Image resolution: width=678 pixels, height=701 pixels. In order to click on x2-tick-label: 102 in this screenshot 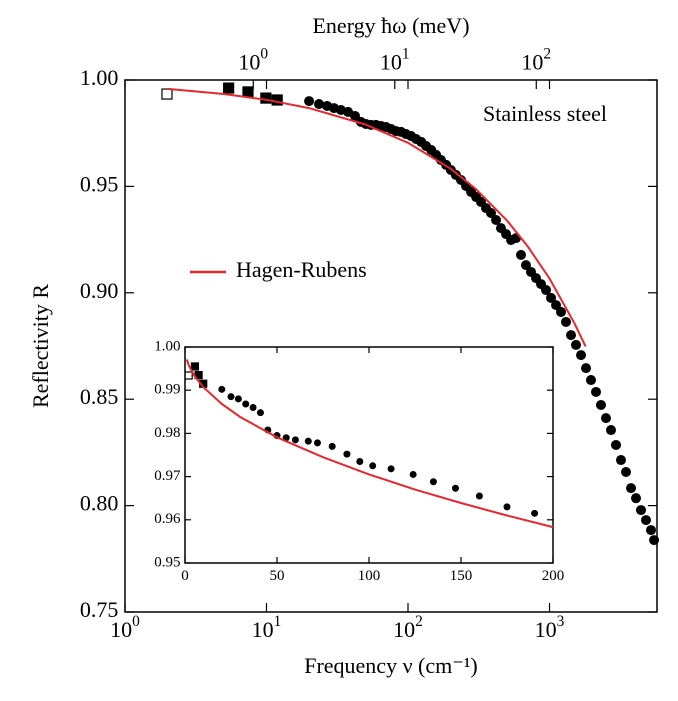, I will do `click(536, 59)`.